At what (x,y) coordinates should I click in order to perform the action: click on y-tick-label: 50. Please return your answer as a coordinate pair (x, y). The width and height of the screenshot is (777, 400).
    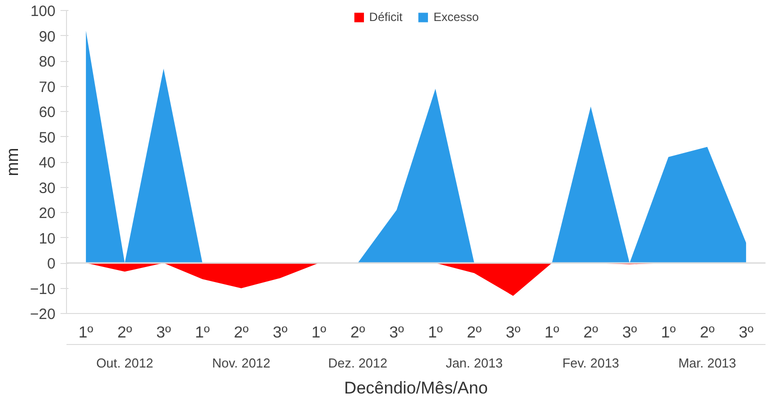
    Looking at the image, I should click on (47, 137).